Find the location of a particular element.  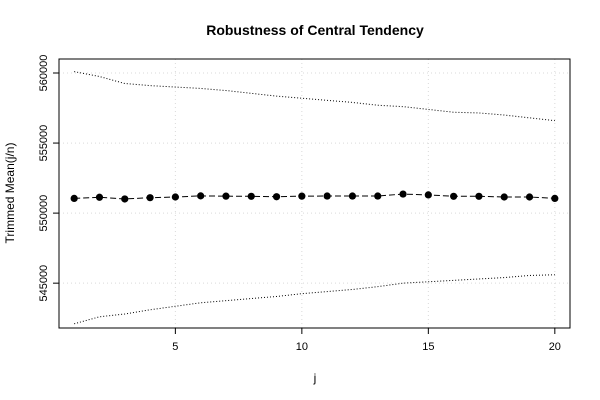

x-axis-label: j is located at coordinates (315, 378).